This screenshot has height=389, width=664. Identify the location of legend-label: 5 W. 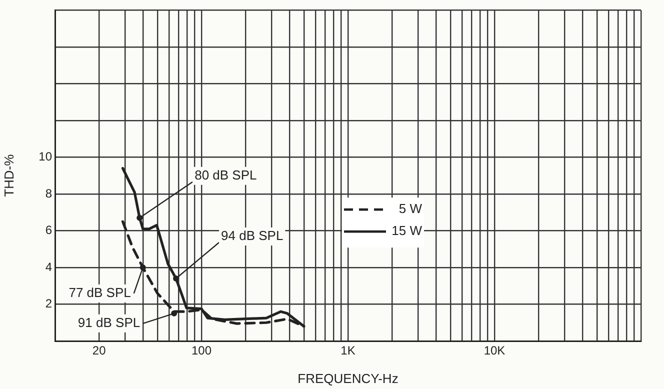
(410, 208).